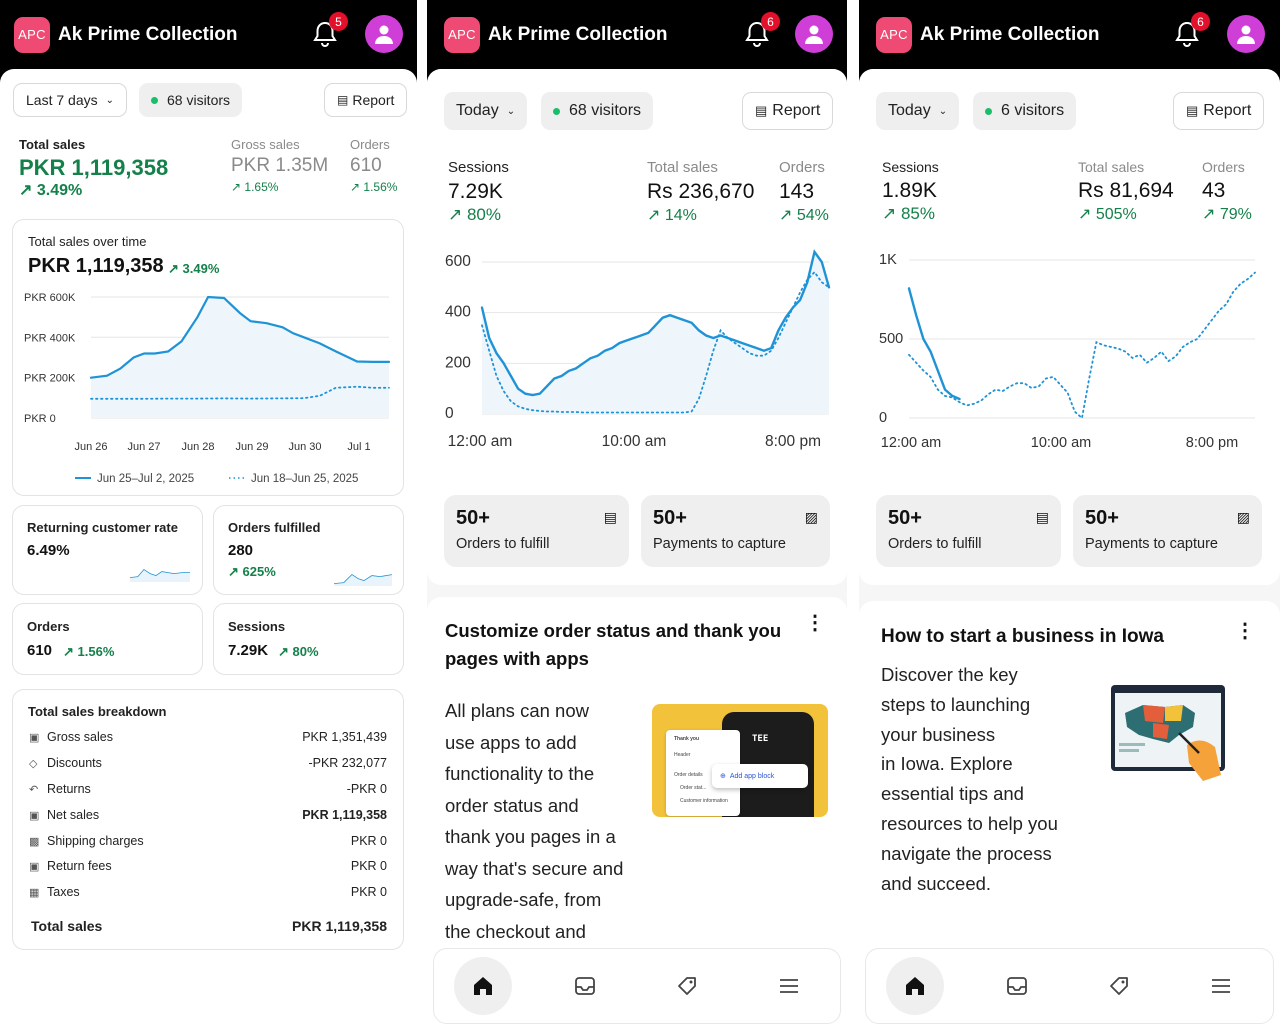 The image size is (1280, 1036). What do you see at coordinates (511, 742) in the screenshot?
I see `body-line: use apps to add` at bounding box center [511, 742].